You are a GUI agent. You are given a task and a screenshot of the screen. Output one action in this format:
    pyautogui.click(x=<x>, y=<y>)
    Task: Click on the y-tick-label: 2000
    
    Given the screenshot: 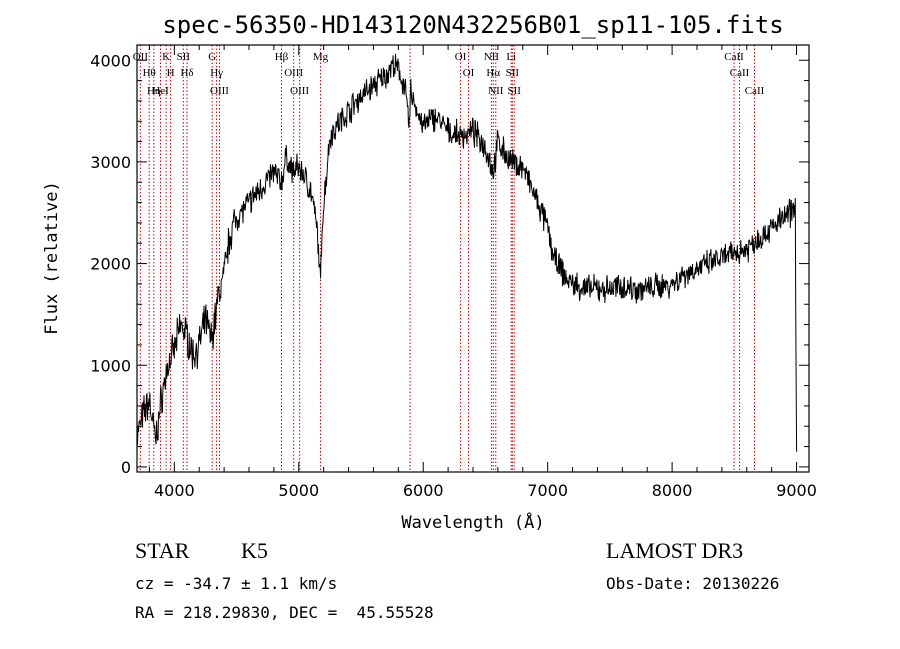 What is the action you would take?
    pyautogui.click(x=110, y=264)
    